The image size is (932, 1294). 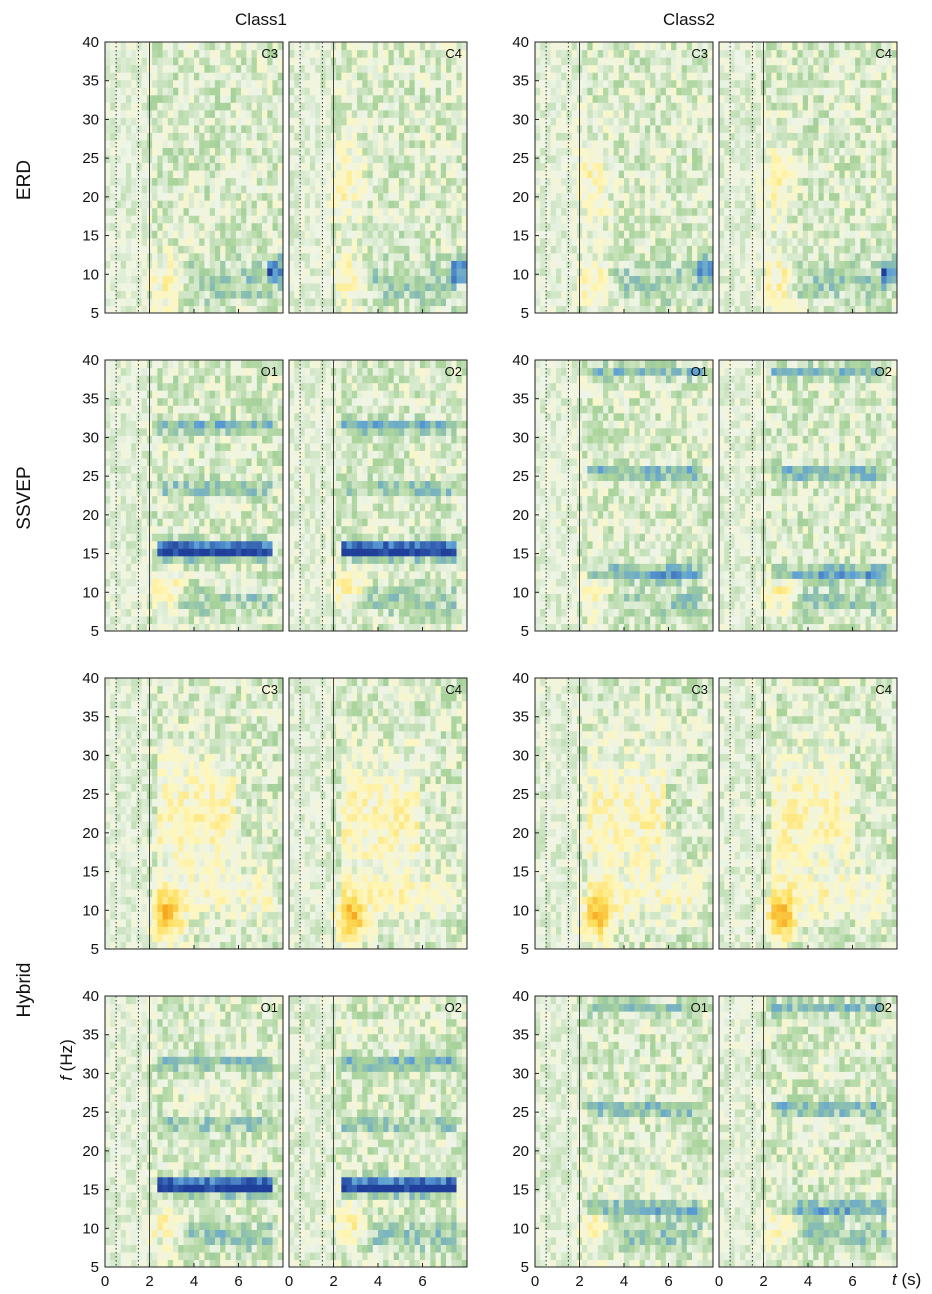 What do you see at coordinates (90, 236) in the screenshot?
I see `y-tick-label: 15` at bounding box center [90, 236].